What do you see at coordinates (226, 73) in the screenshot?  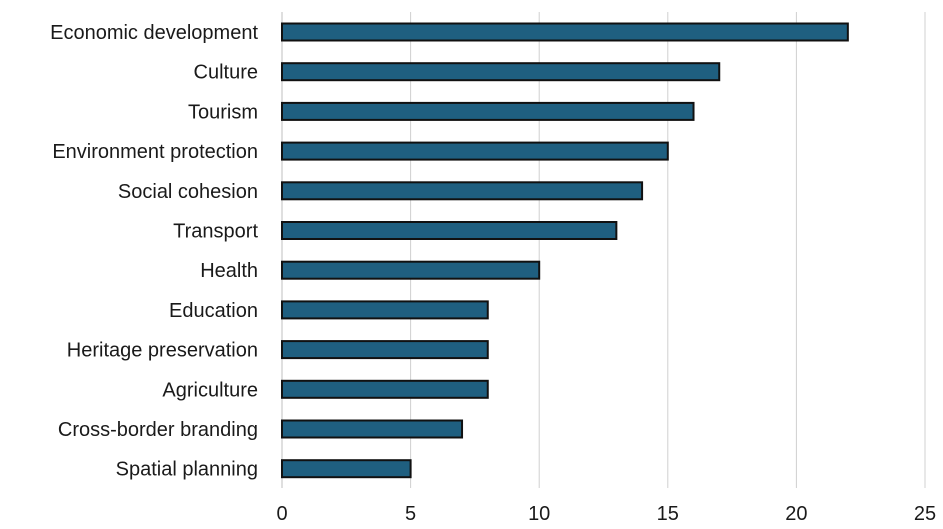 I see `category-label: Culture` at bounding box center [226, 73].